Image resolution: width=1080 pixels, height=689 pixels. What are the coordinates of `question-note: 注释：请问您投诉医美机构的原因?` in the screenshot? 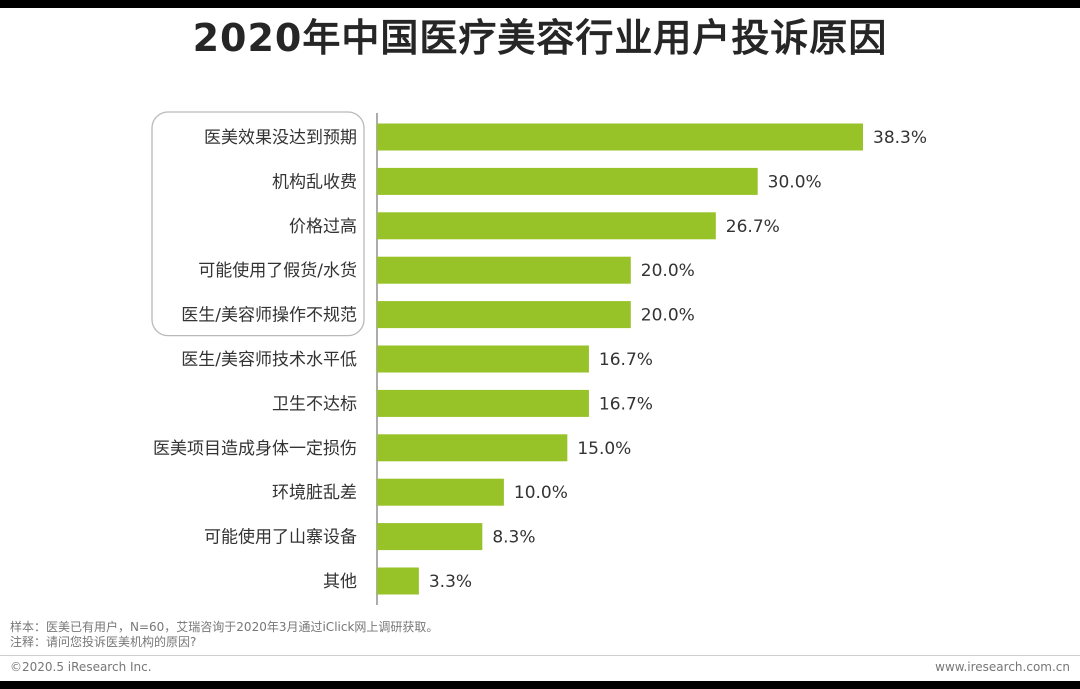 It's located at (103, 642).